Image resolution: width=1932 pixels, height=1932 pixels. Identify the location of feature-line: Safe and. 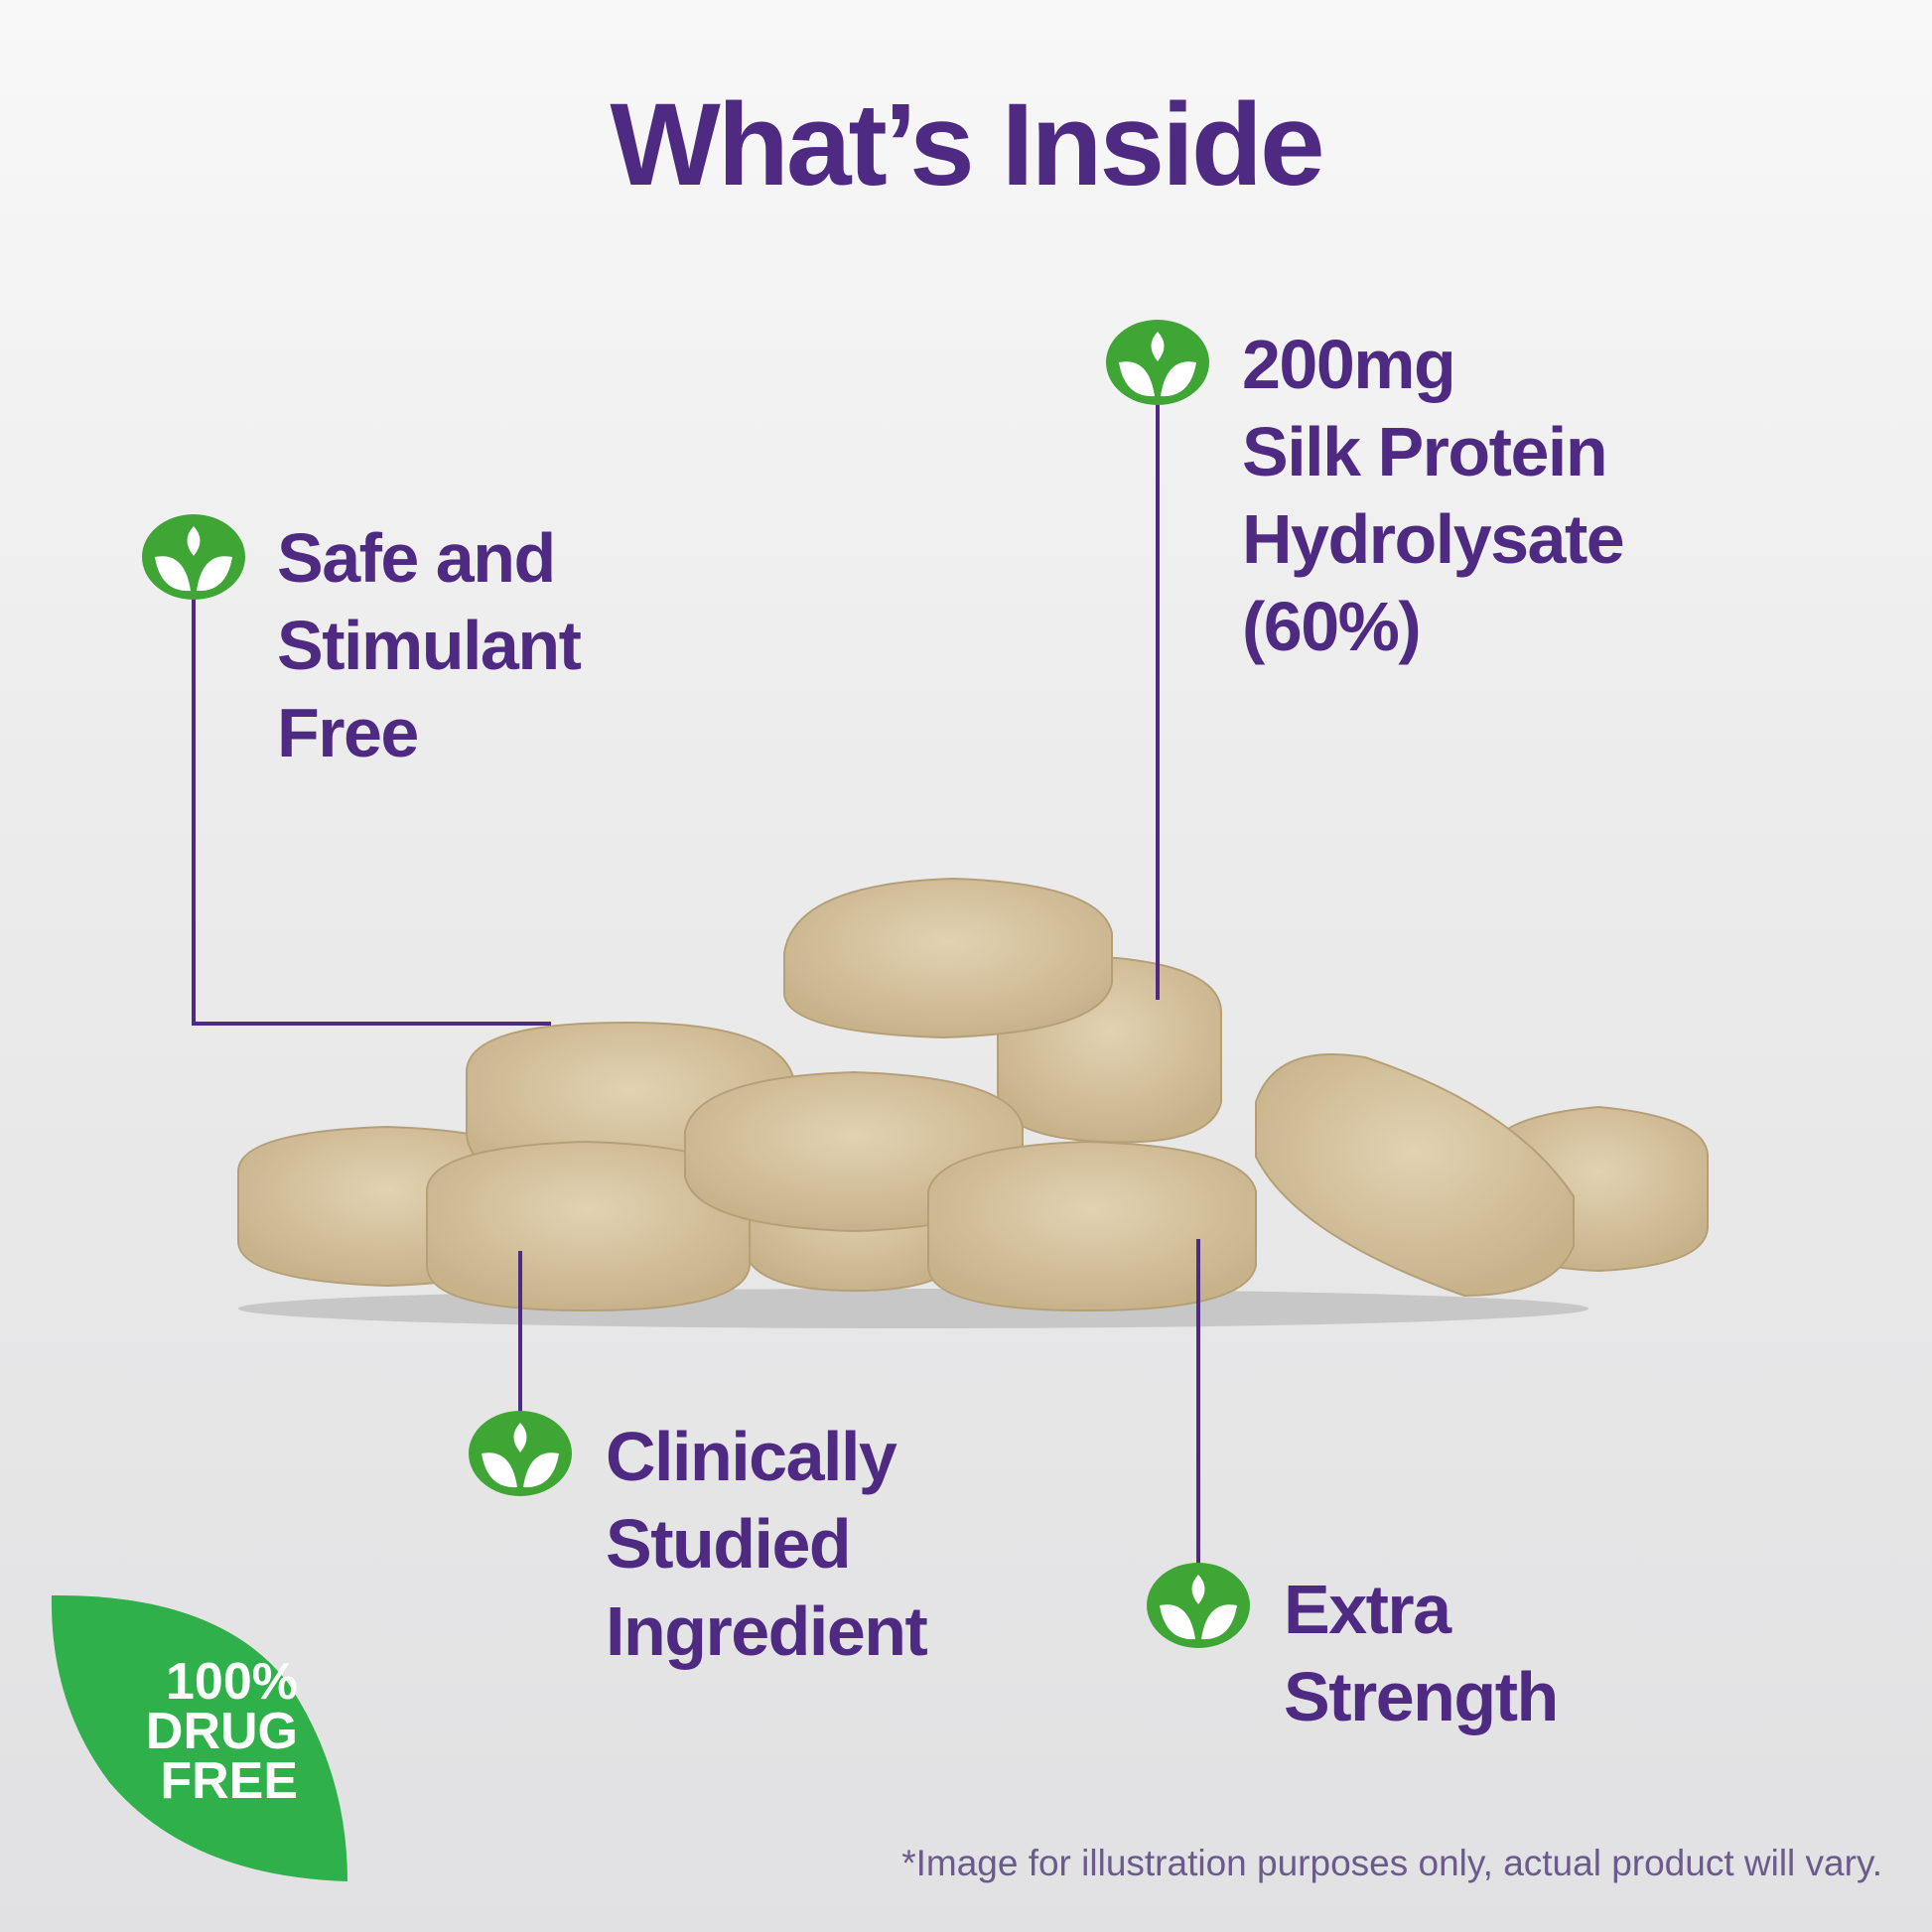
(417, 558).